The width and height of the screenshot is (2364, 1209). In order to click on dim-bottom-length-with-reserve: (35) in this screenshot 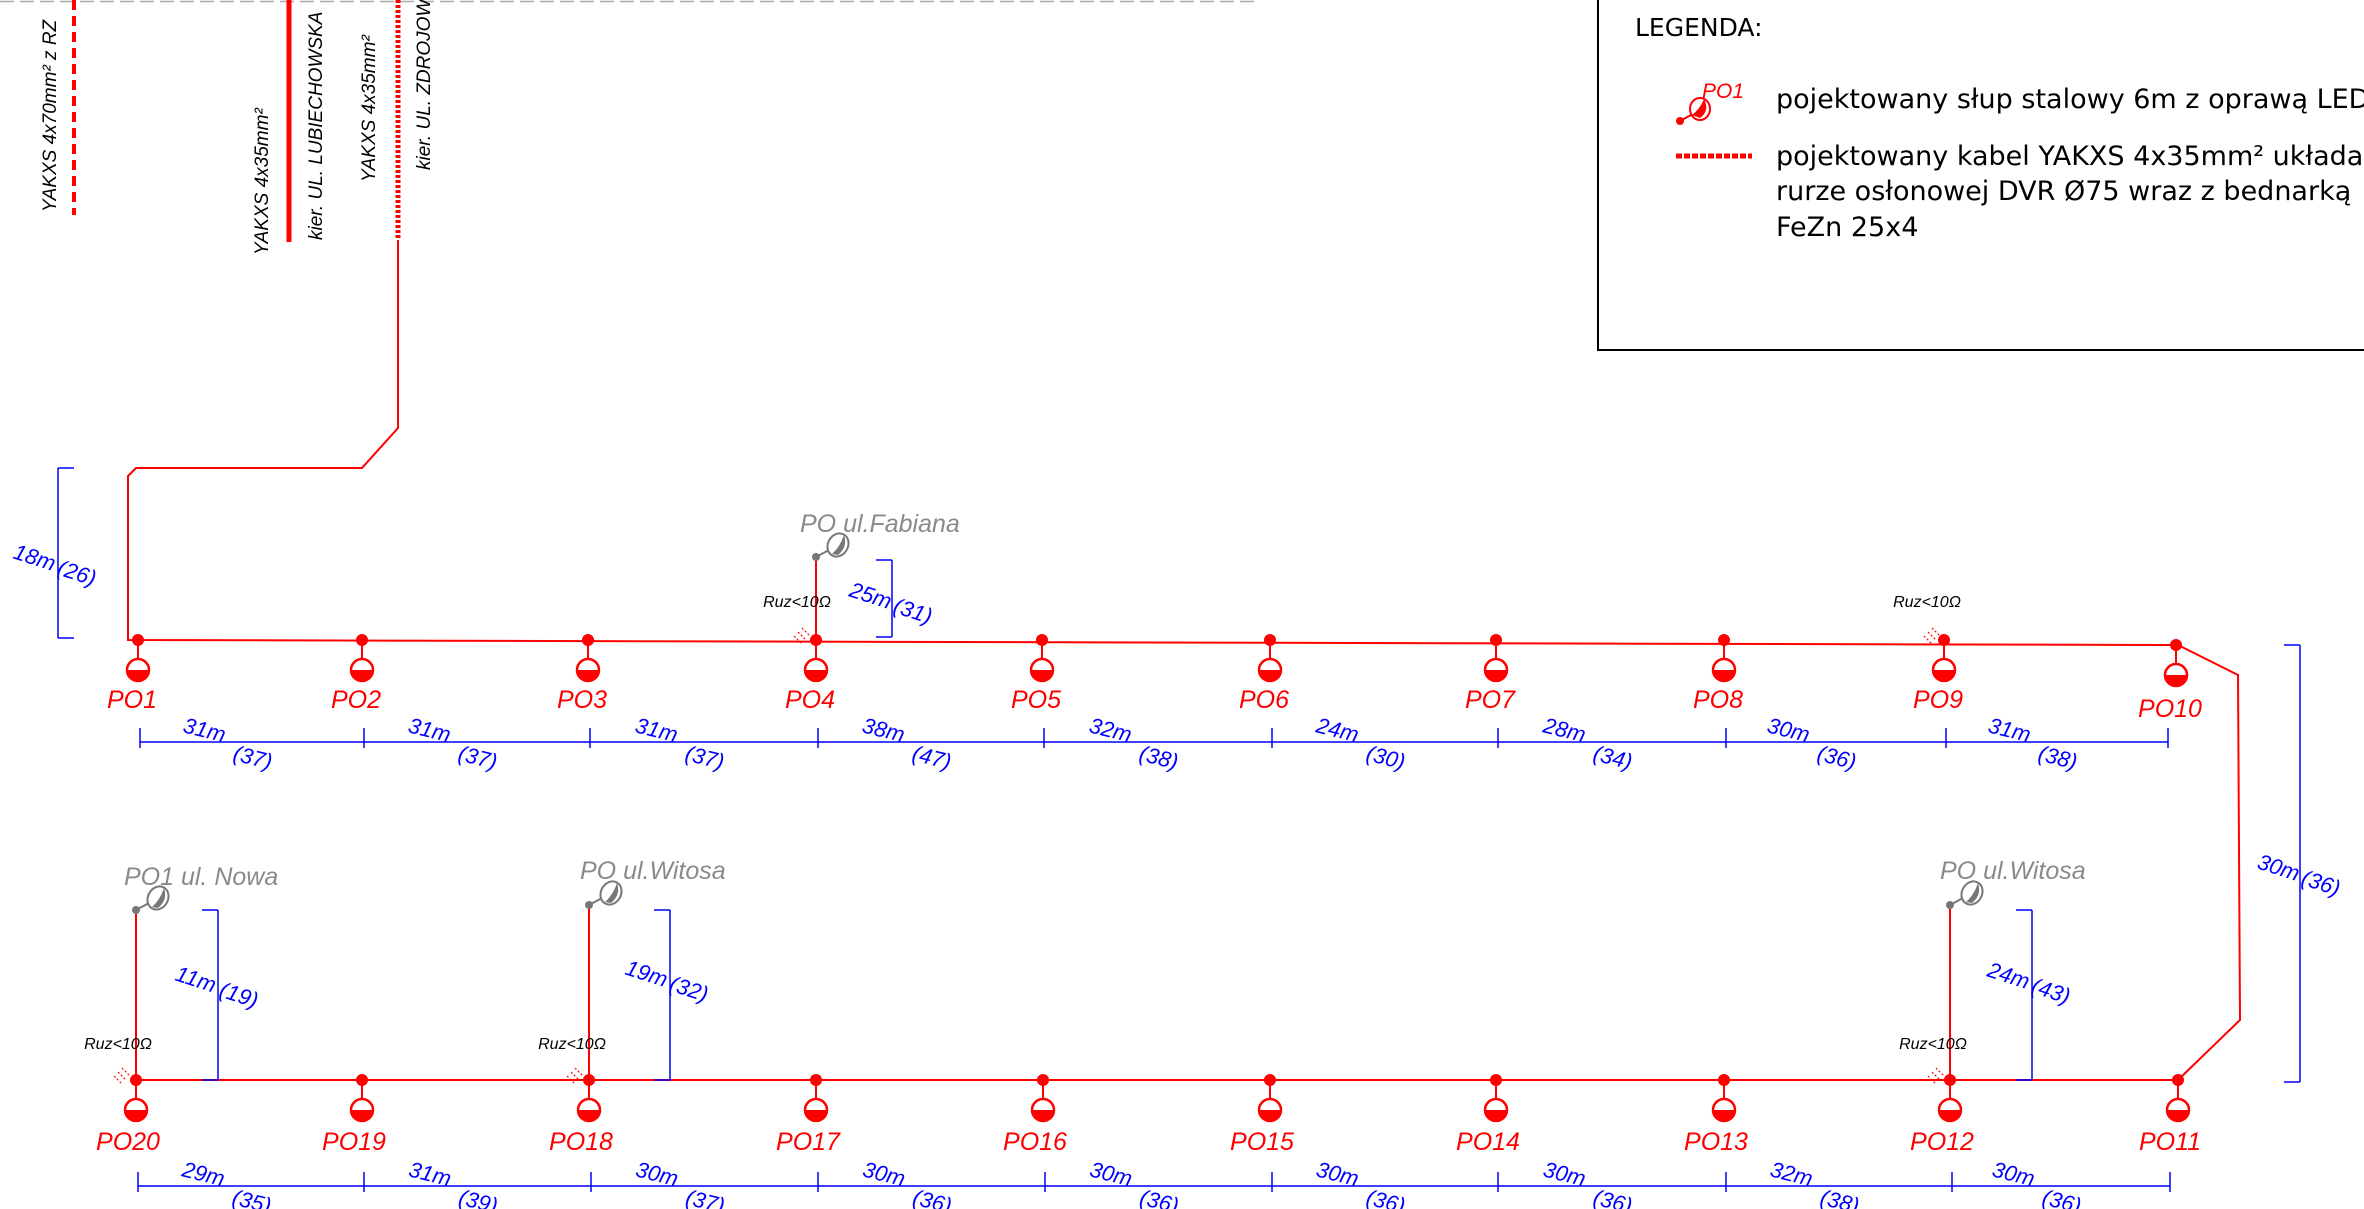, I will do `click(252, 1197)`.